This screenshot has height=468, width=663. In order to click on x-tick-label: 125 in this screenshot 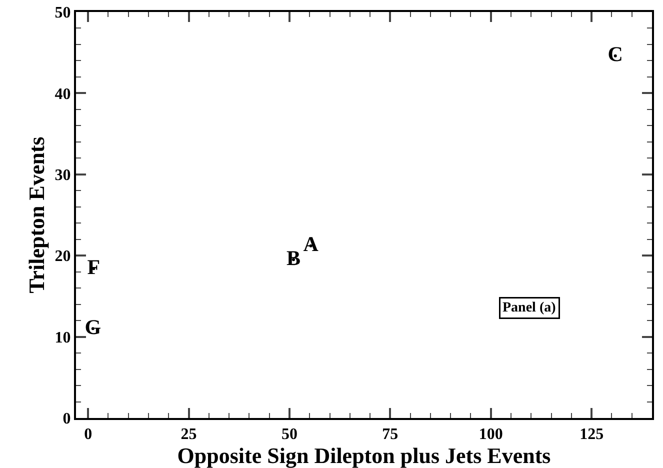, I will do `click(592, 435)`.